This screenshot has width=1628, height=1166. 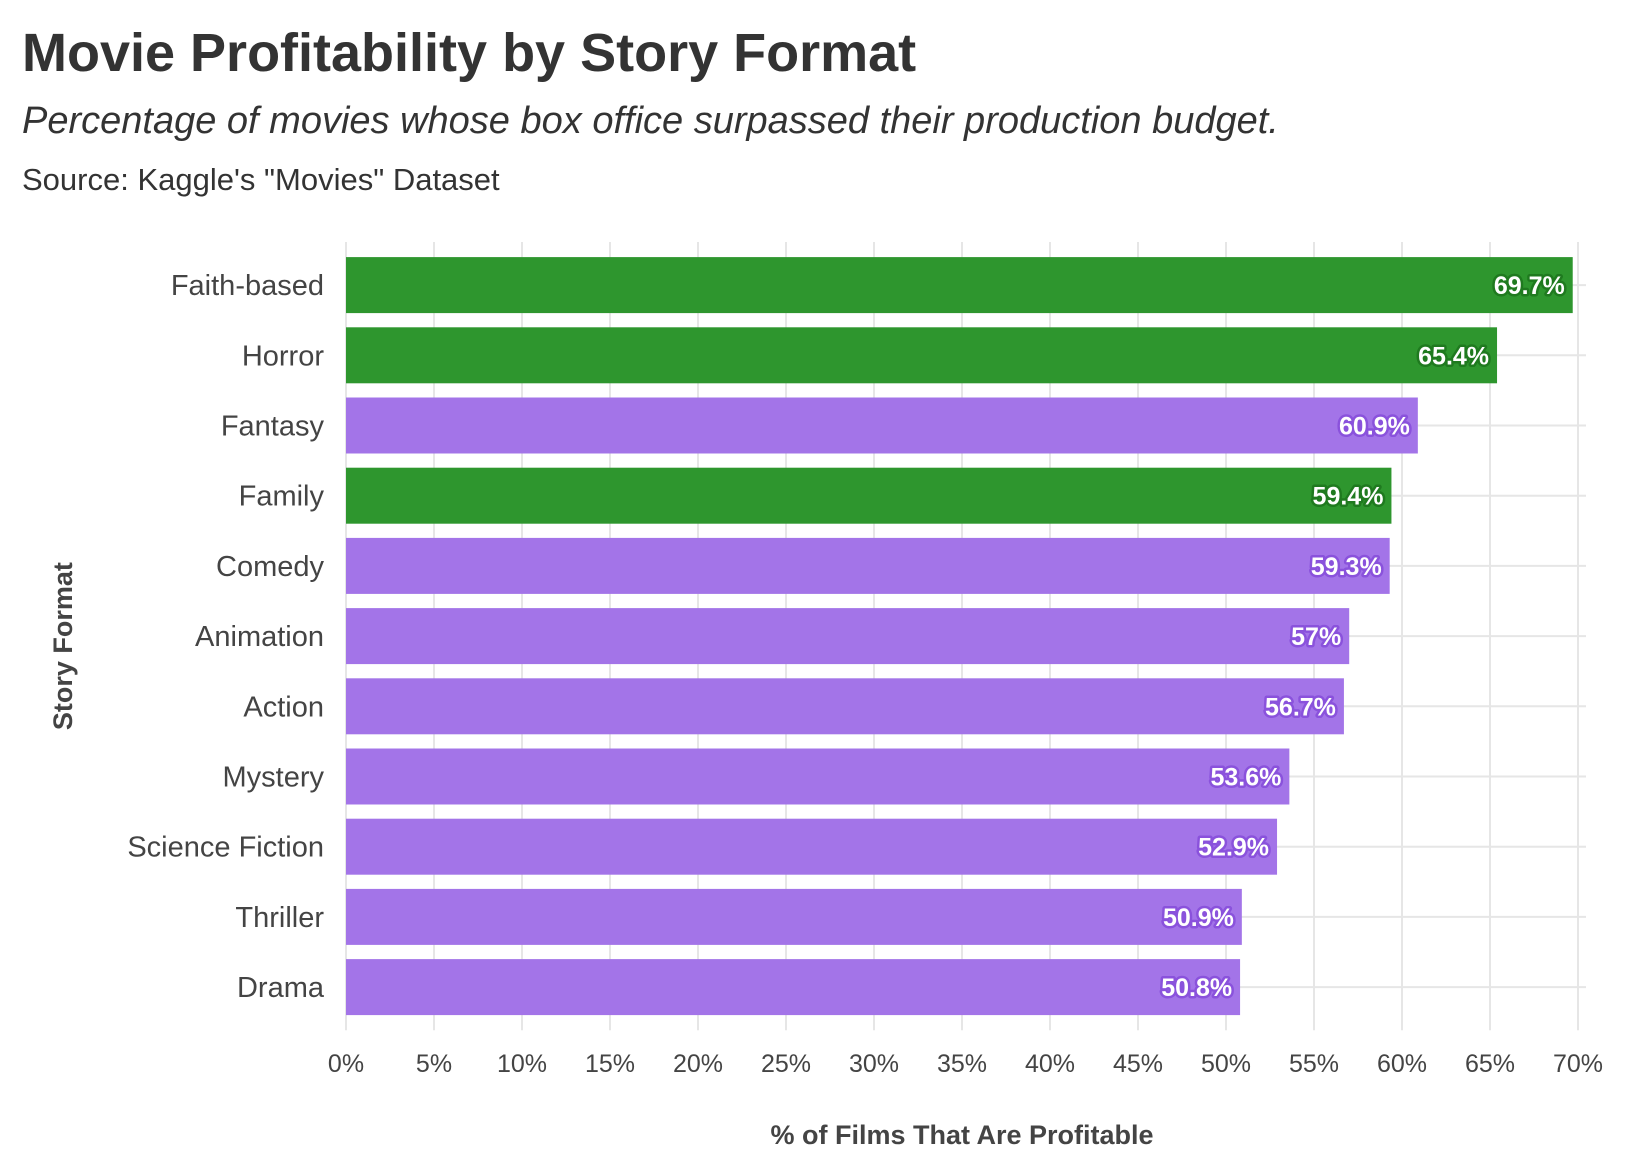 What do you see at coordinates (279, 918) in the screenshot?
I see `y-tick-label: Thriller` at bounding box center [279, 918].